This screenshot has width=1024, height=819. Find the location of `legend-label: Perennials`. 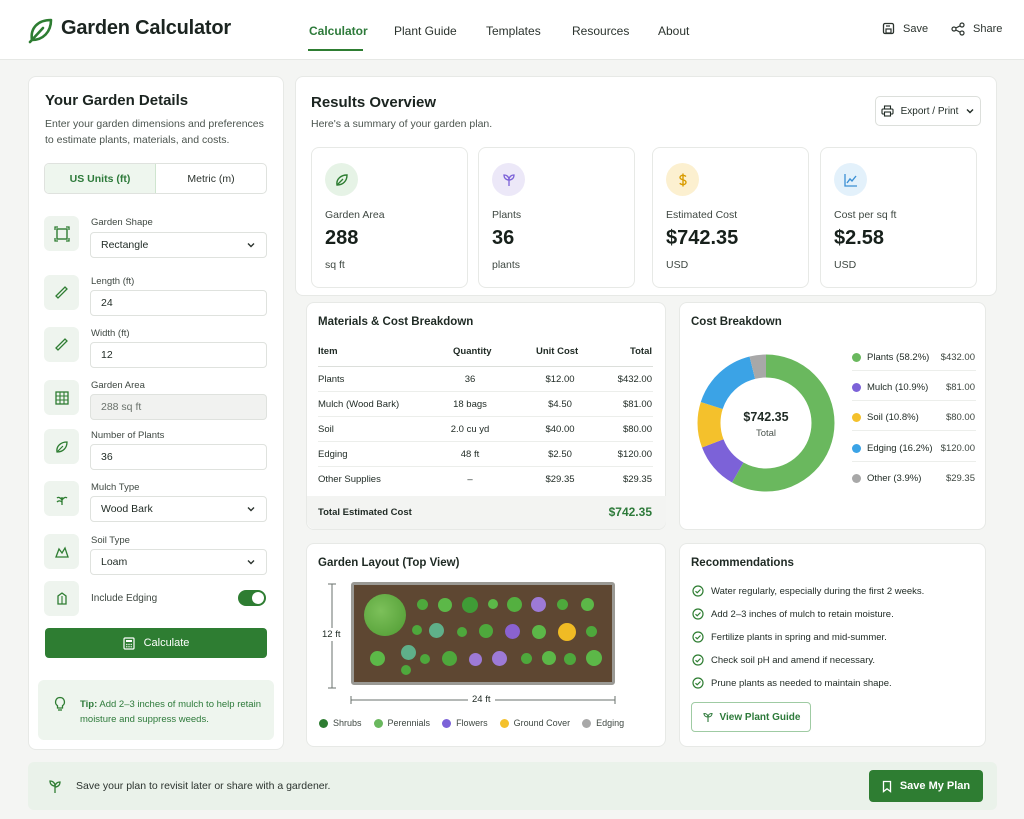

legend-label: Perennials is located at coordinates (409, 723).